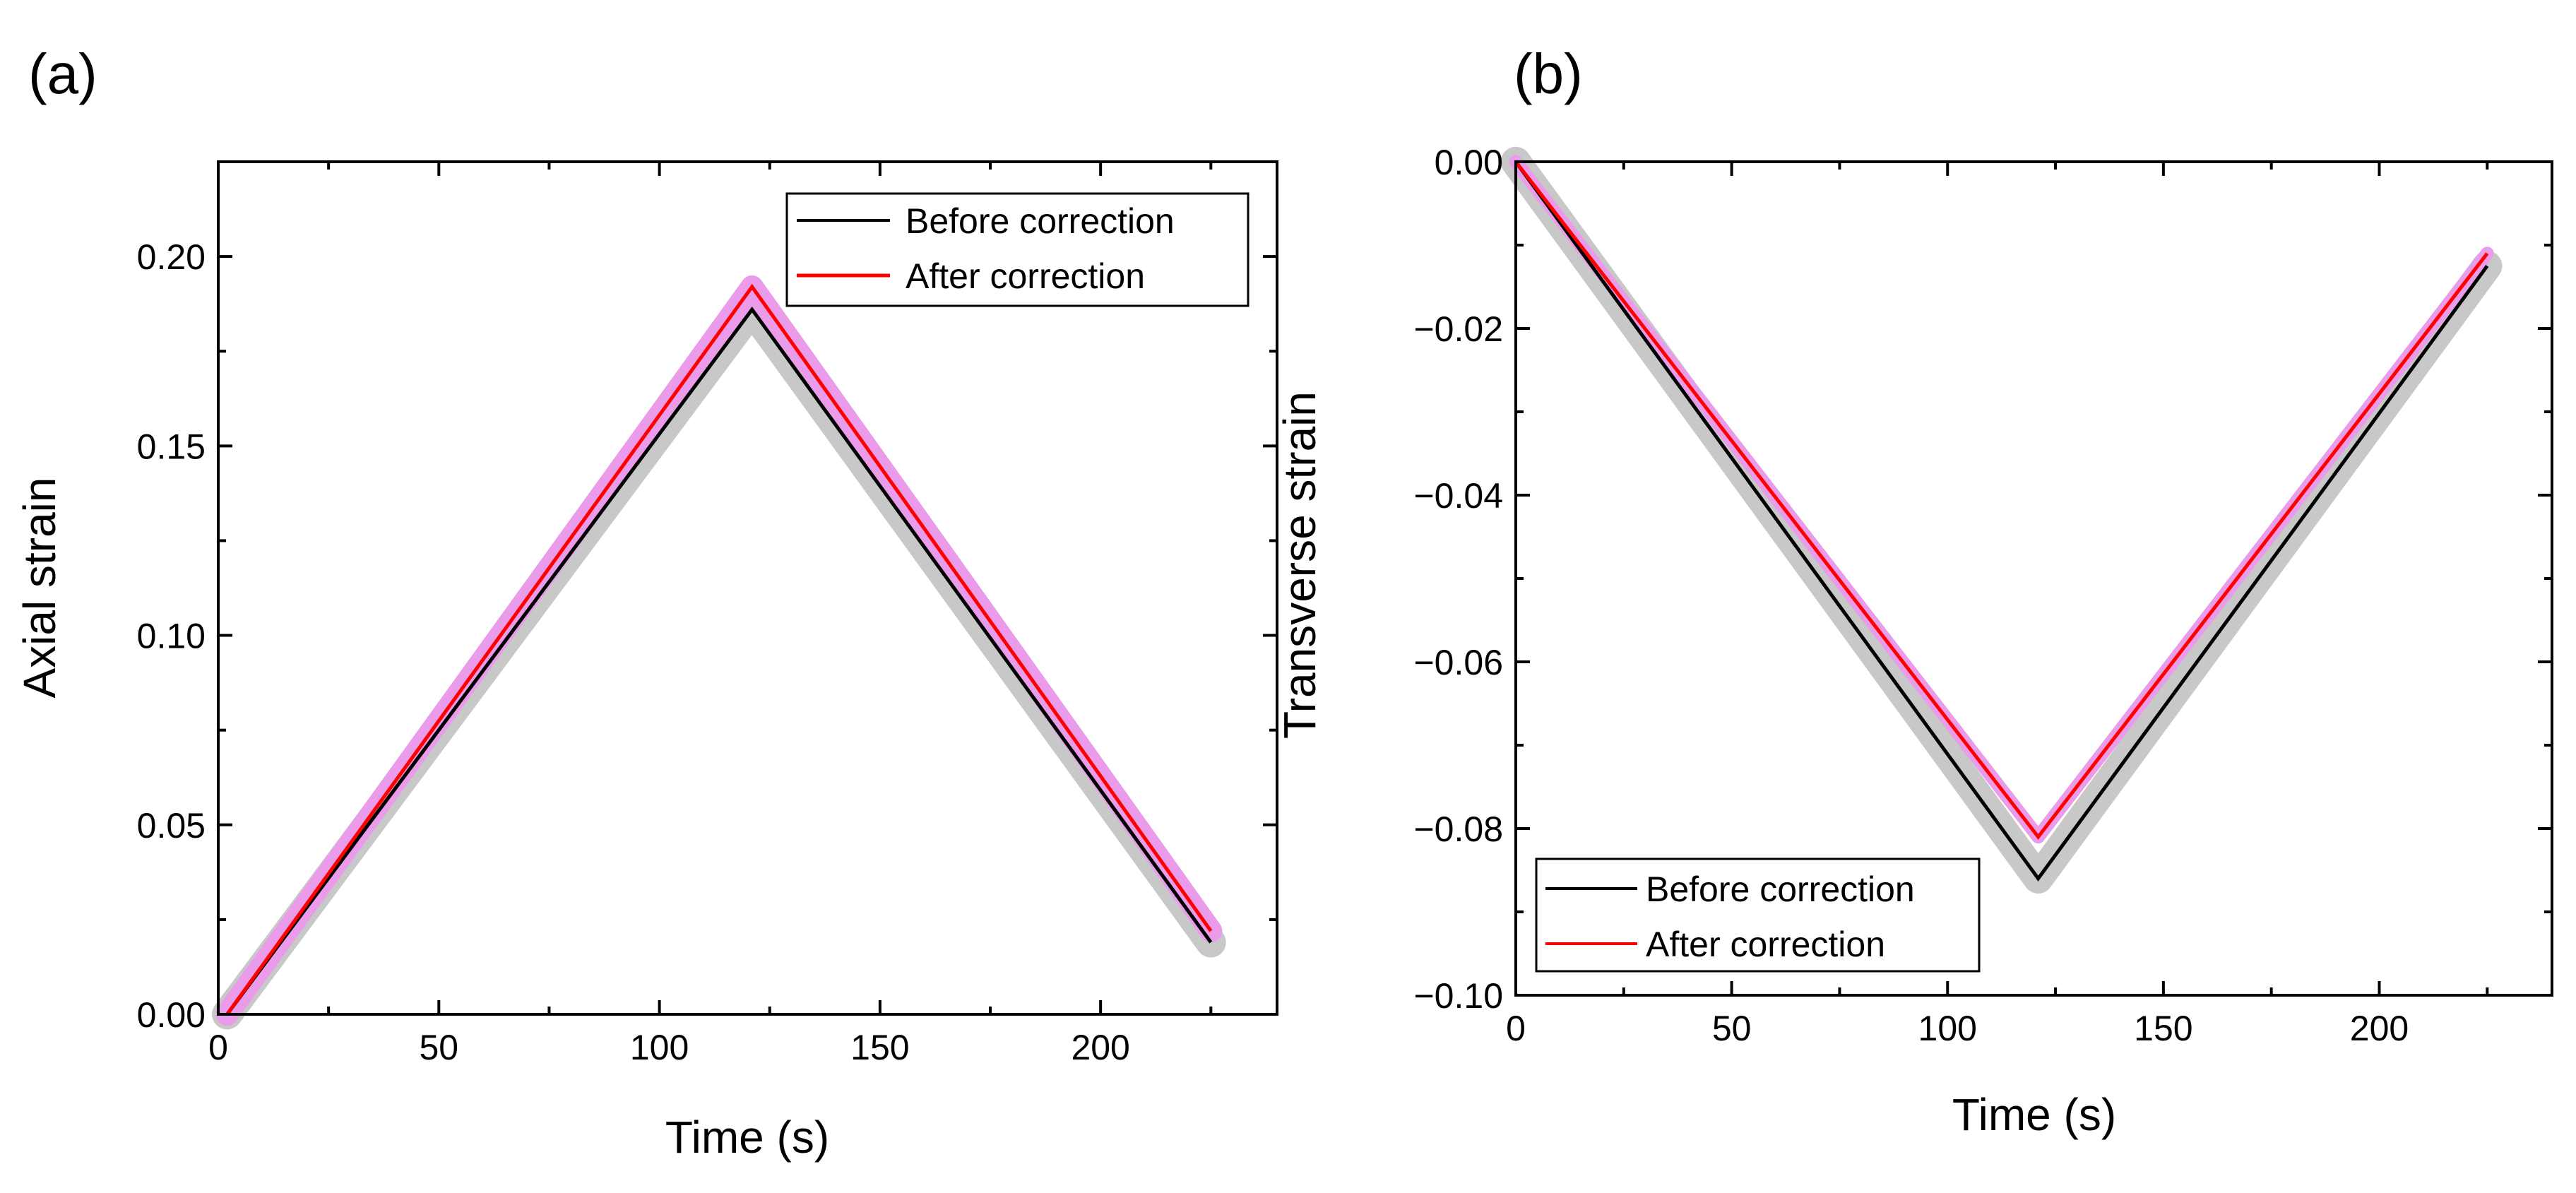 The width and height of the screenshot is (2576, 1193). I want to click on panel-b-ytick-label: −0.02, so click(1458, 329).